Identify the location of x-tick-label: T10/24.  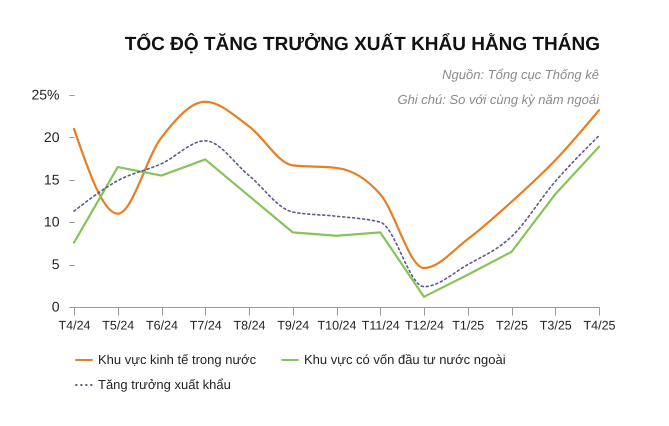
(337, 325).